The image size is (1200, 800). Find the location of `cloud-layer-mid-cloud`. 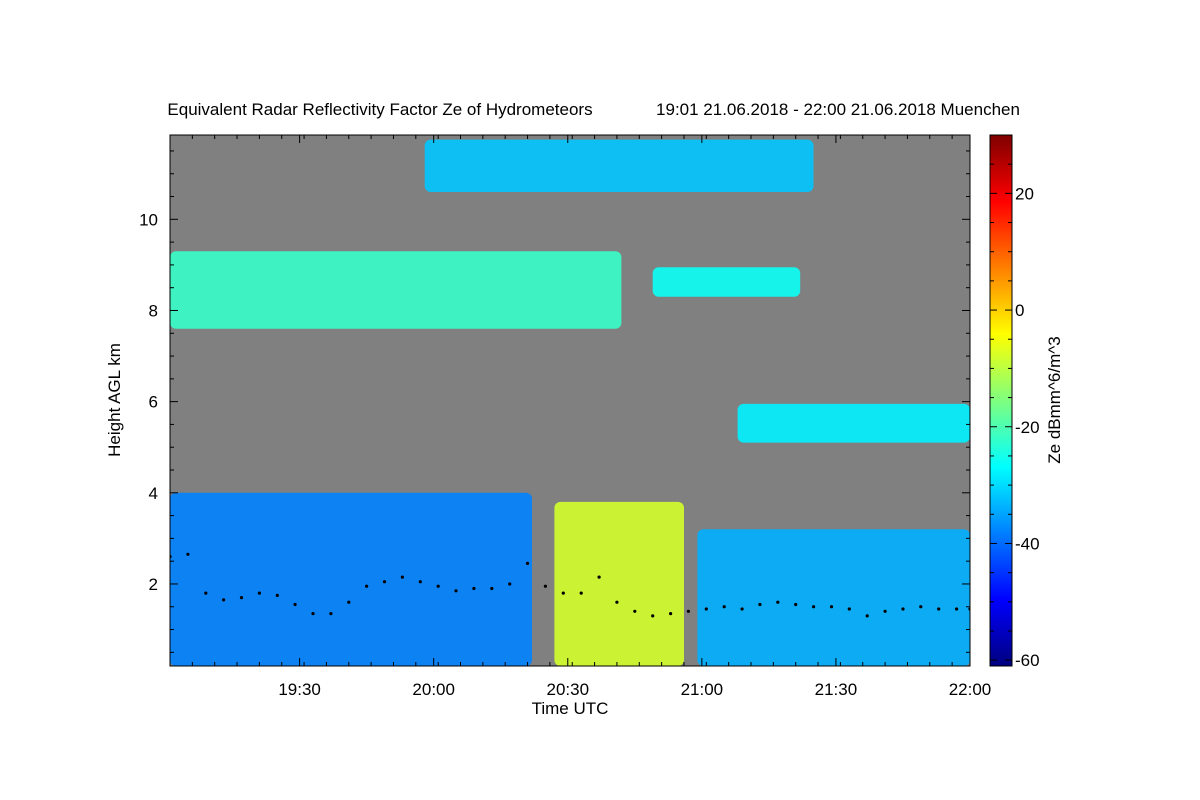

cloud-layer-mid-cloud is located at coordinates (853, 423).